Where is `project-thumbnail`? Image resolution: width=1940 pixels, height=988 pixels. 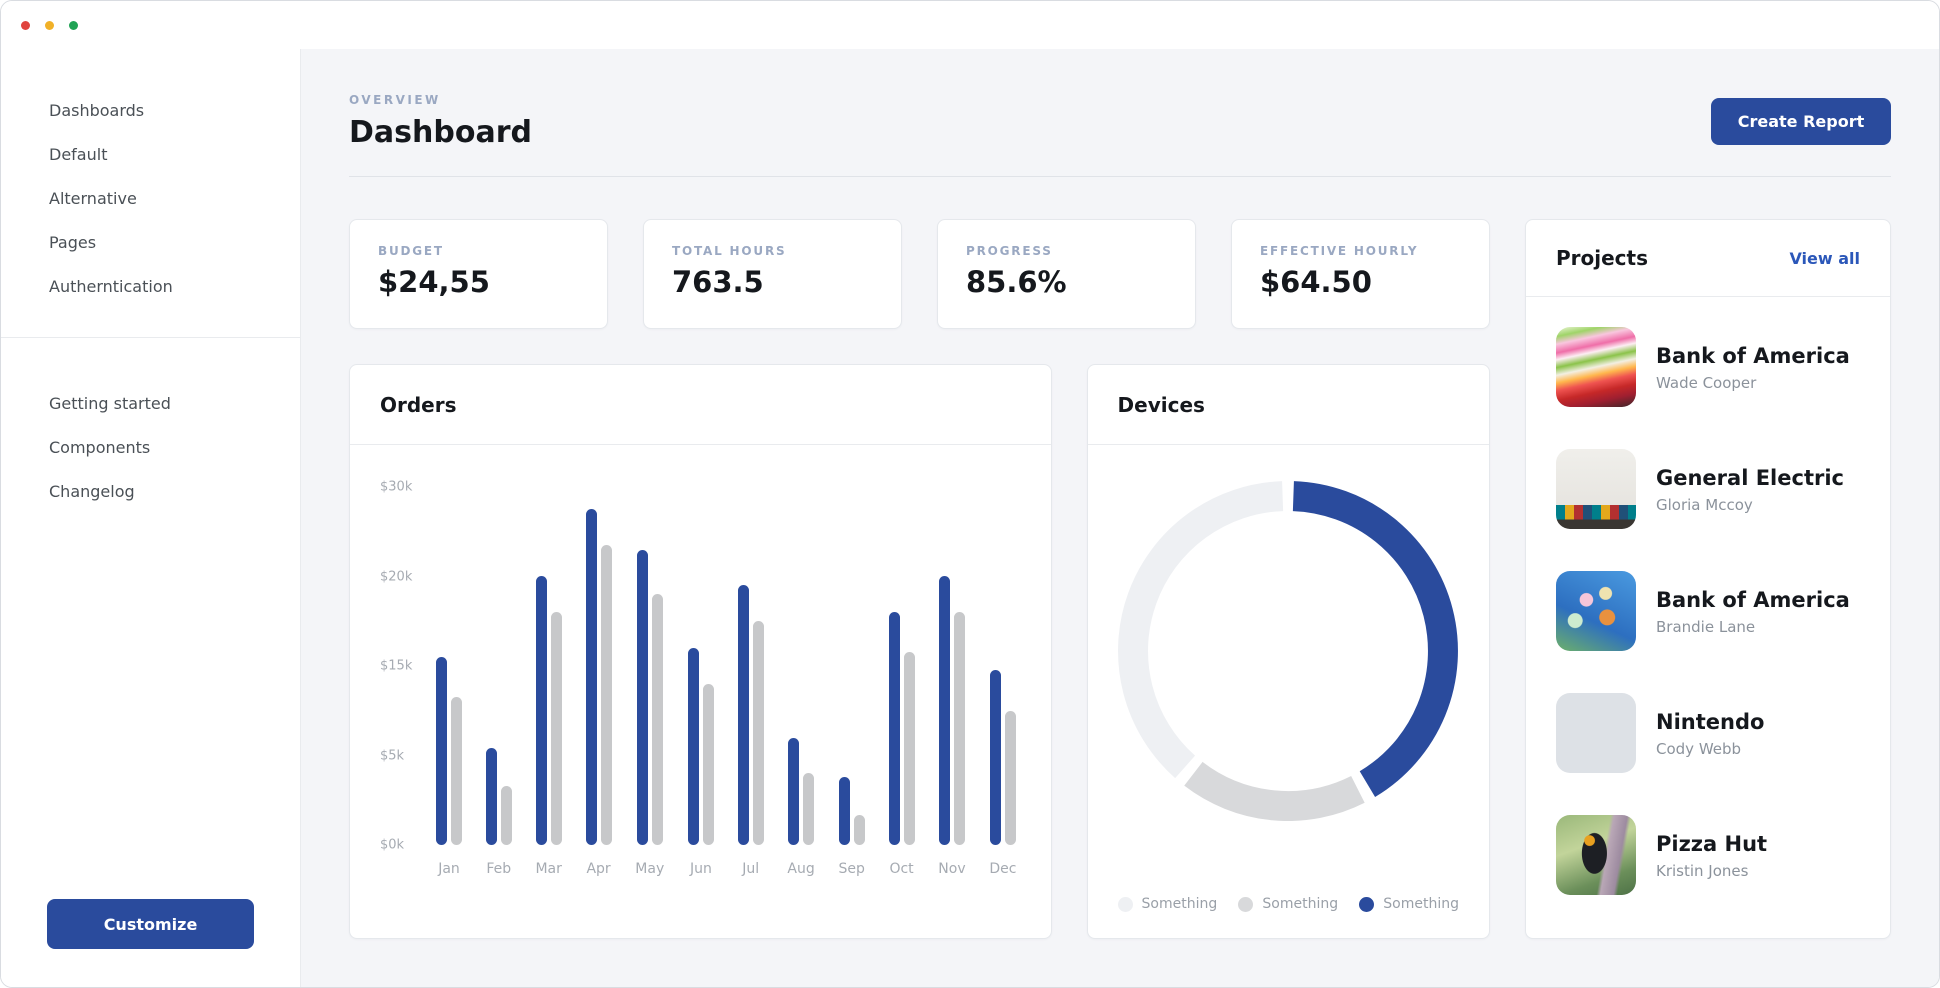
project-thumbnail is located at coordinates (1596, 733).